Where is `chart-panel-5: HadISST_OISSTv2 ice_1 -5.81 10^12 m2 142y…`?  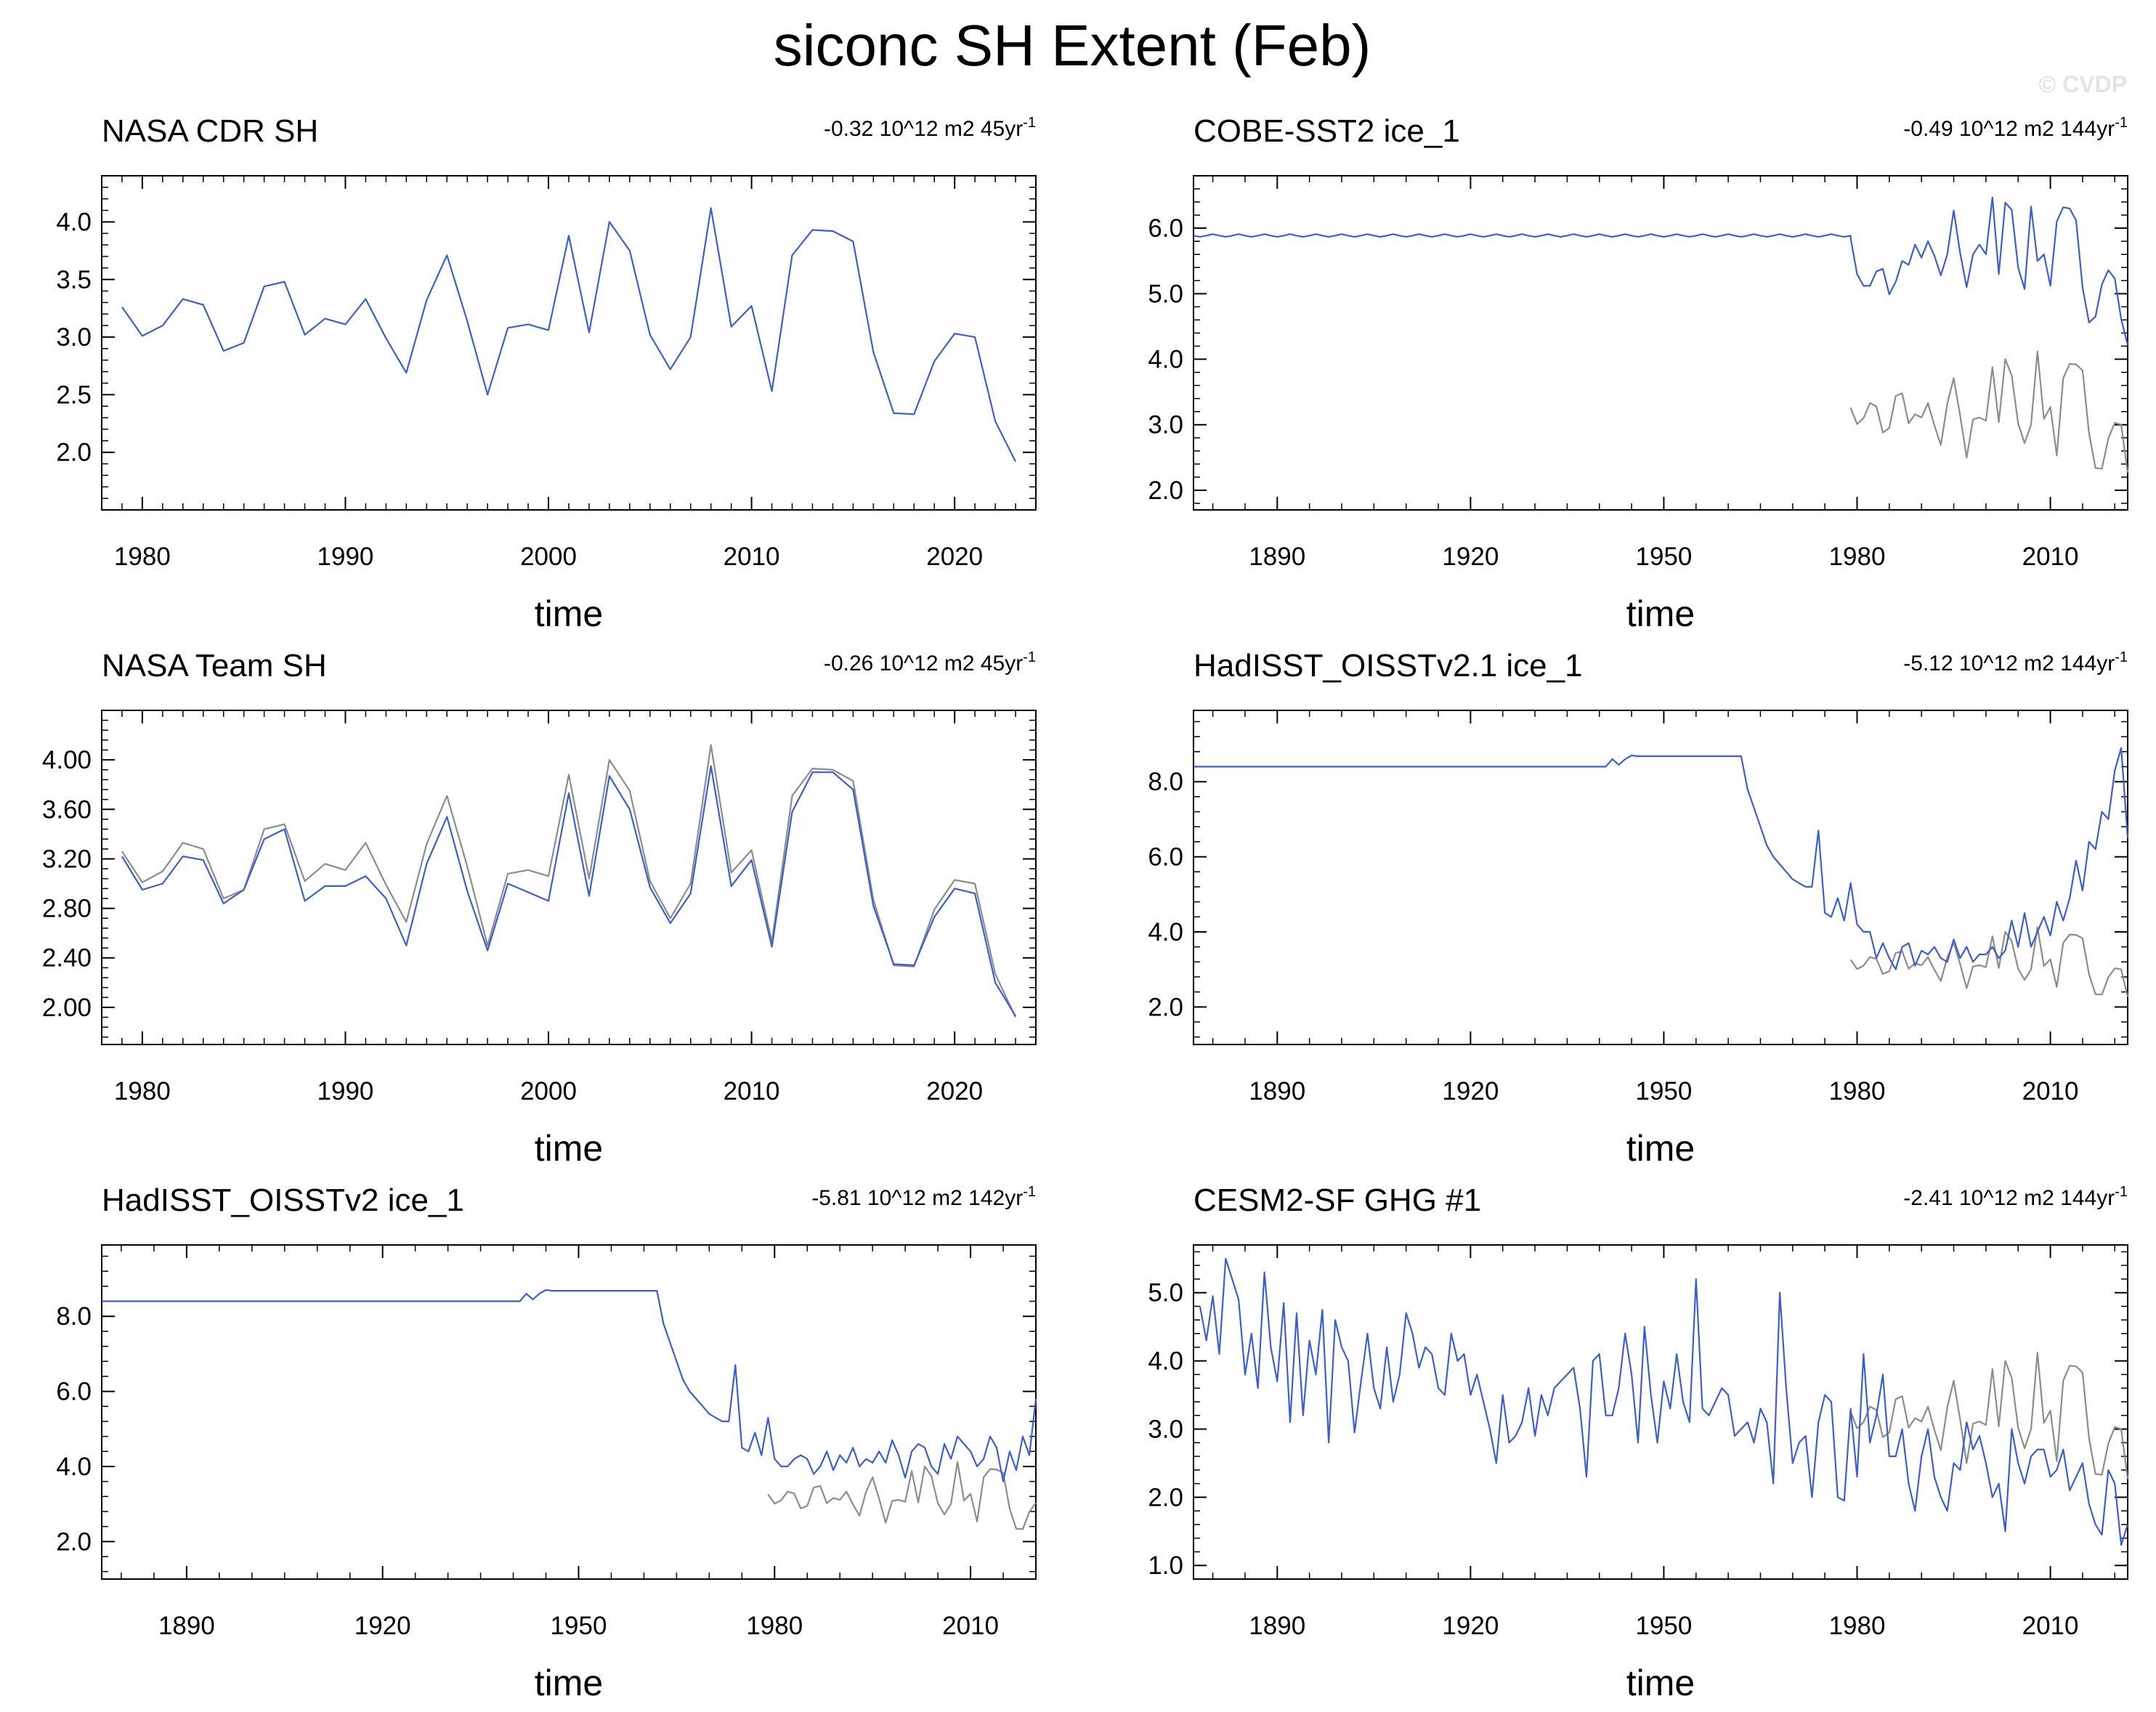 chart-panel-5: HadISST_OISSTv2 ice_1 -5.81 10^12 m2 142y… is located at coordinates (546, 1442).